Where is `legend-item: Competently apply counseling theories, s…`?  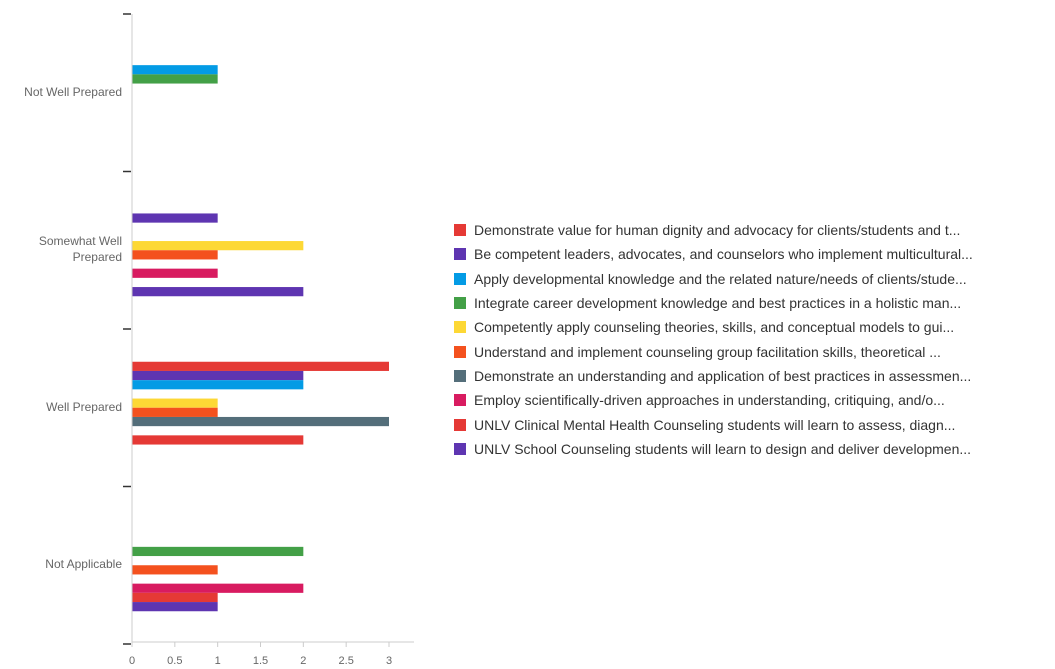 legend-item: Competently apply counseling theories, s… is located at coordinates (754, 327).